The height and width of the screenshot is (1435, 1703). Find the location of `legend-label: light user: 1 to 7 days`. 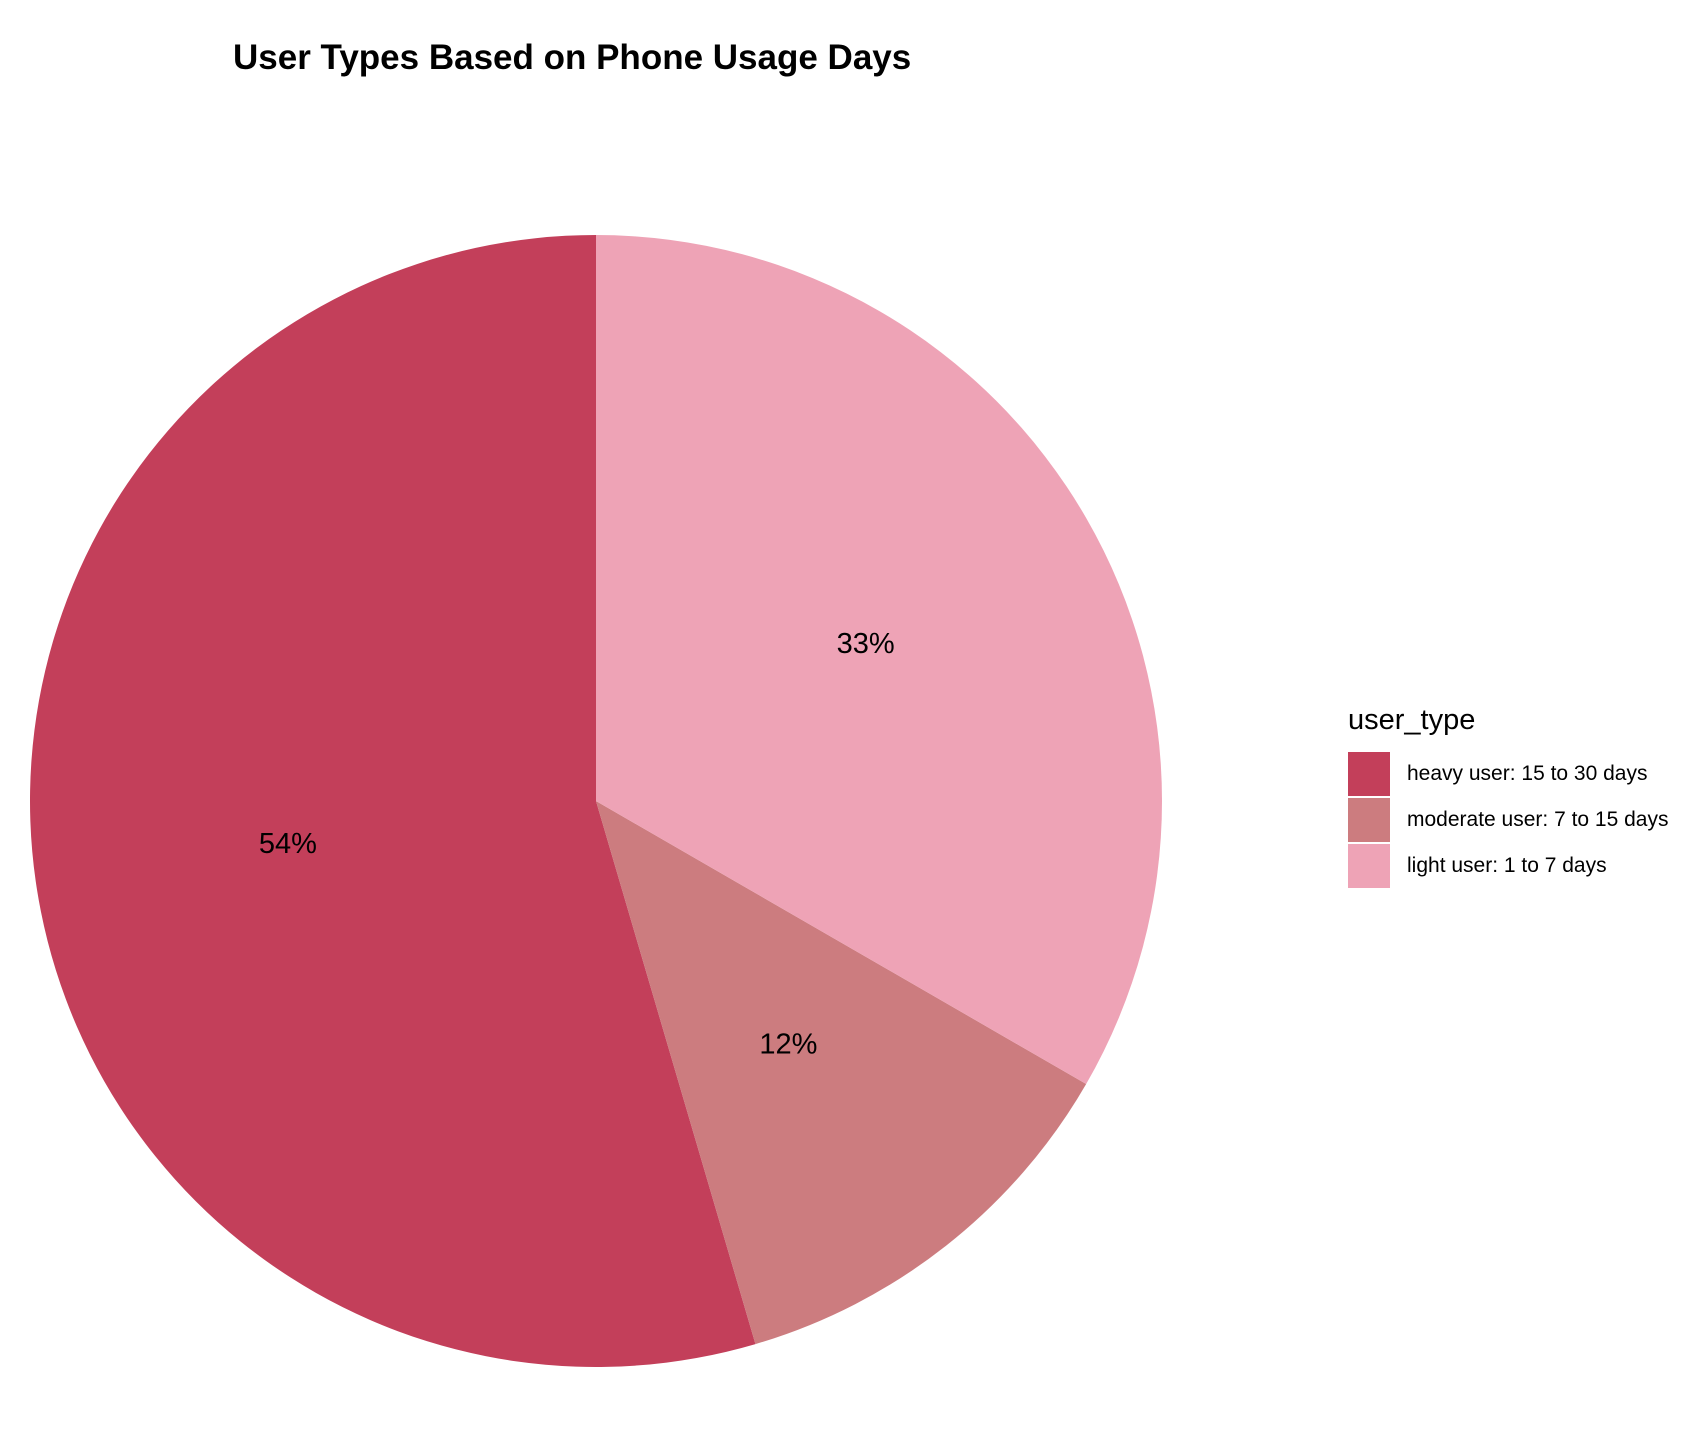

legend-label: light user: 1 to 7 days is located at coordinates (1507, 865).